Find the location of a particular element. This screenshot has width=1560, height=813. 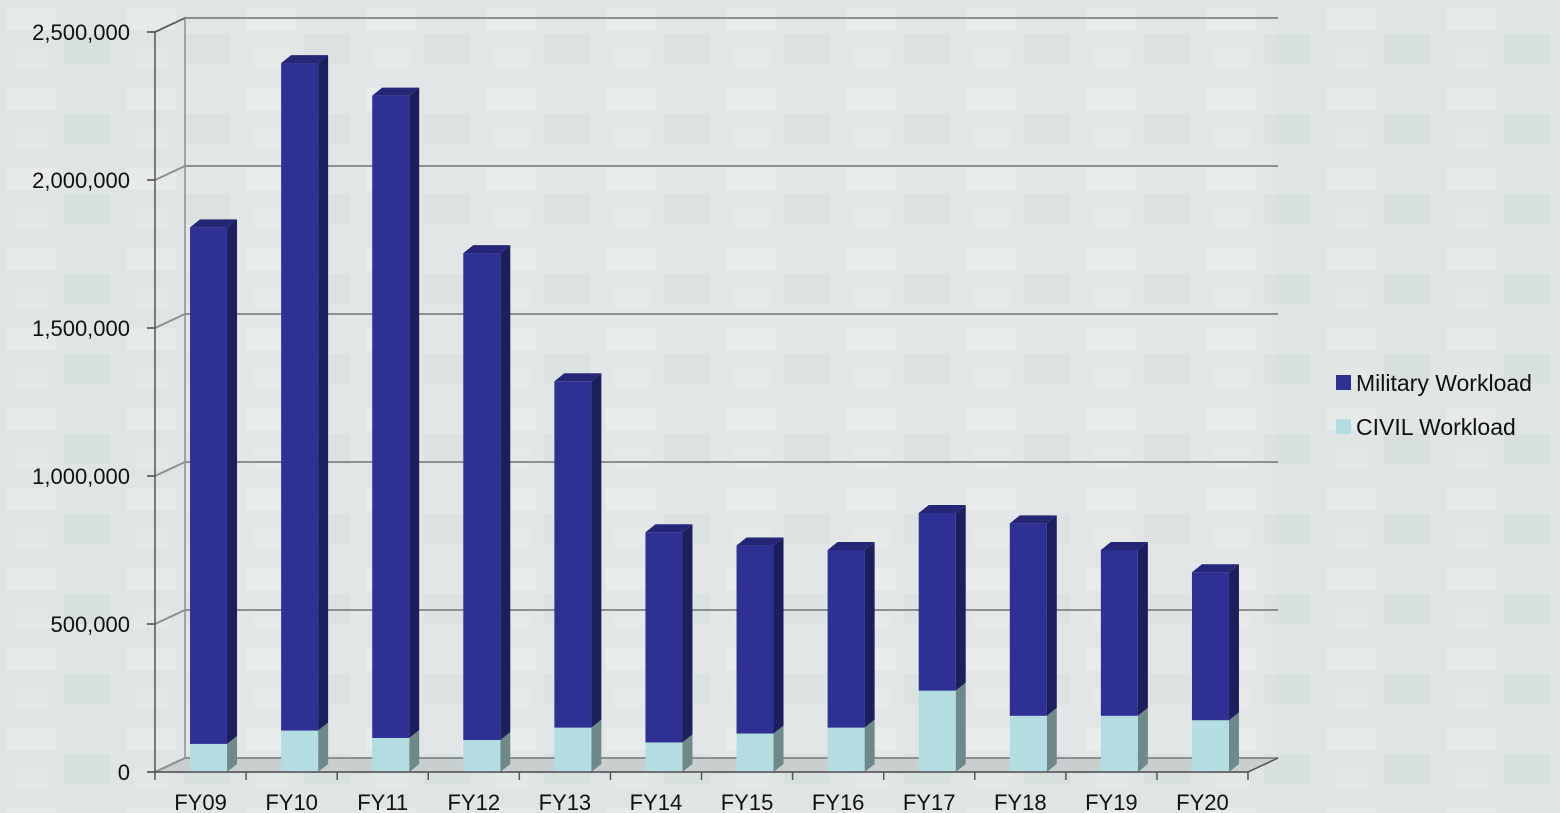

legend-label: CIVIL Workload is located at coordinates (1436, 427).